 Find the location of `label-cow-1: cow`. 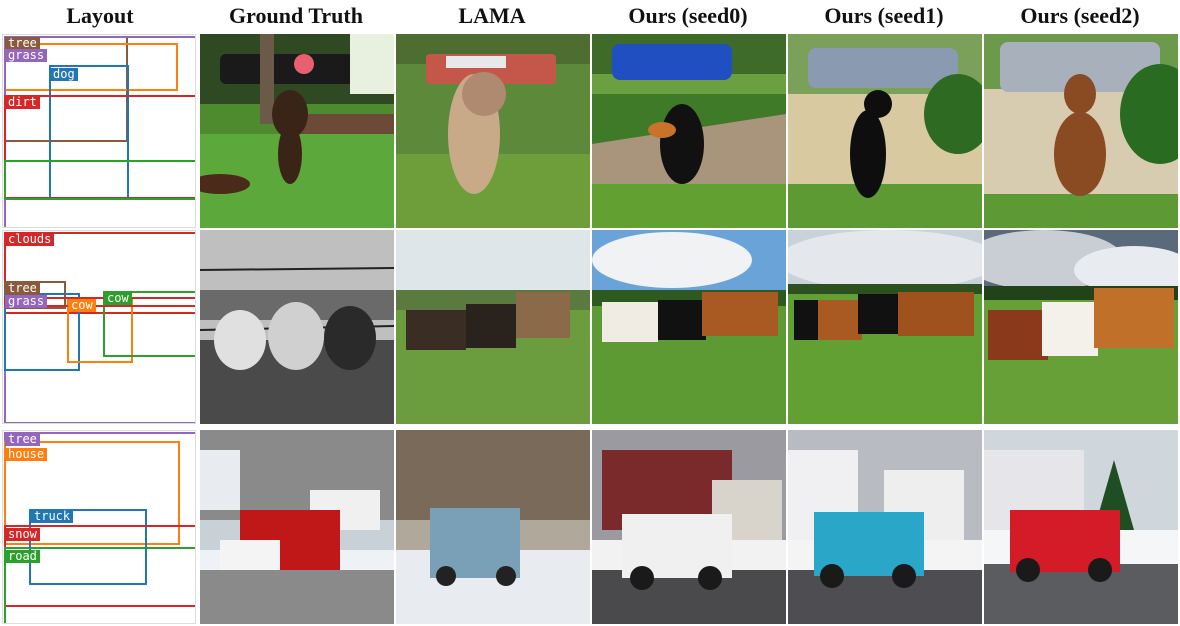

label-cow-1: cow is located at coordinates (82, 305).